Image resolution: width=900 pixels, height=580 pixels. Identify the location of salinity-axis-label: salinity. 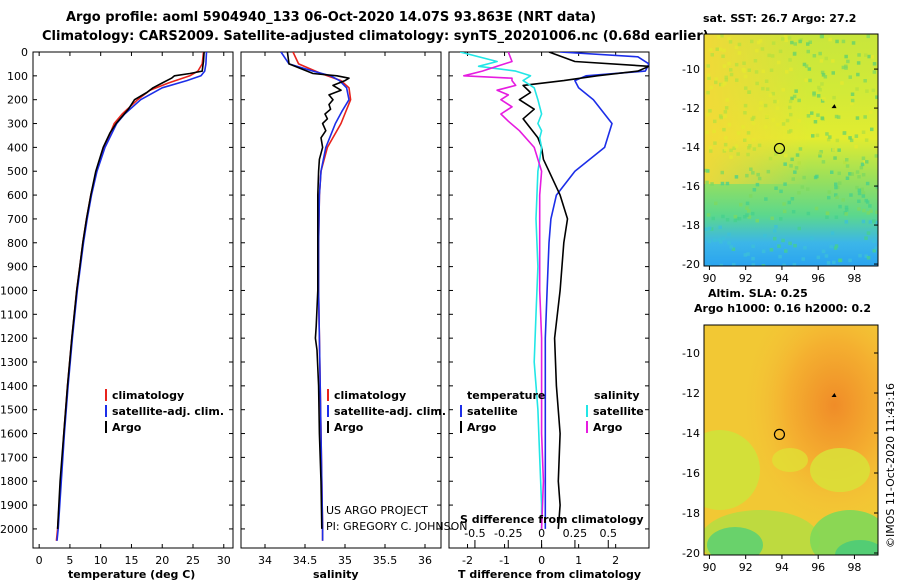
(336, 574).